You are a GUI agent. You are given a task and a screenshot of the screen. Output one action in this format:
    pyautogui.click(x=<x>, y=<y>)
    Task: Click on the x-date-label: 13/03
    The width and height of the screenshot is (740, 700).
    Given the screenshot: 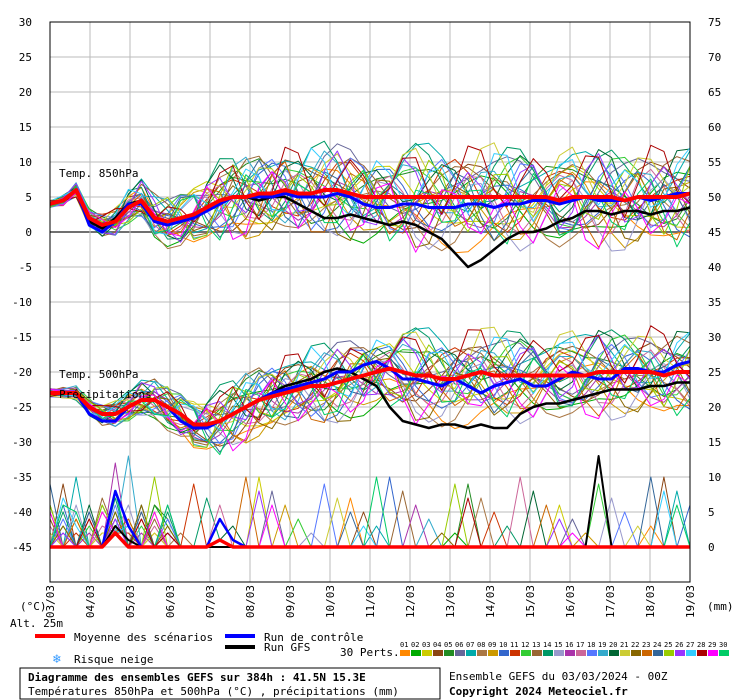 What is the action you would take?
    pyautogui.click(x=450, y=601)
    